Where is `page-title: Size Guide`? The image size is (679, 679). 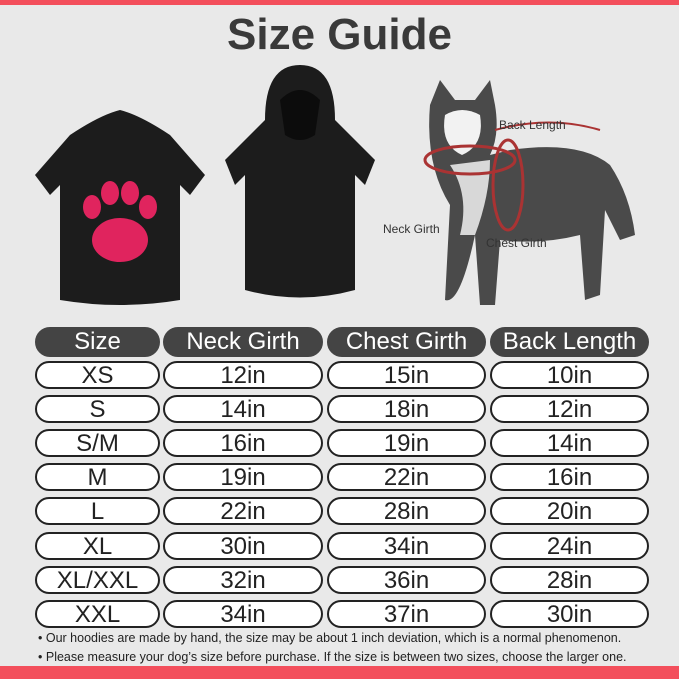
page-title: Size Guide is located at coordinates (339, 34).